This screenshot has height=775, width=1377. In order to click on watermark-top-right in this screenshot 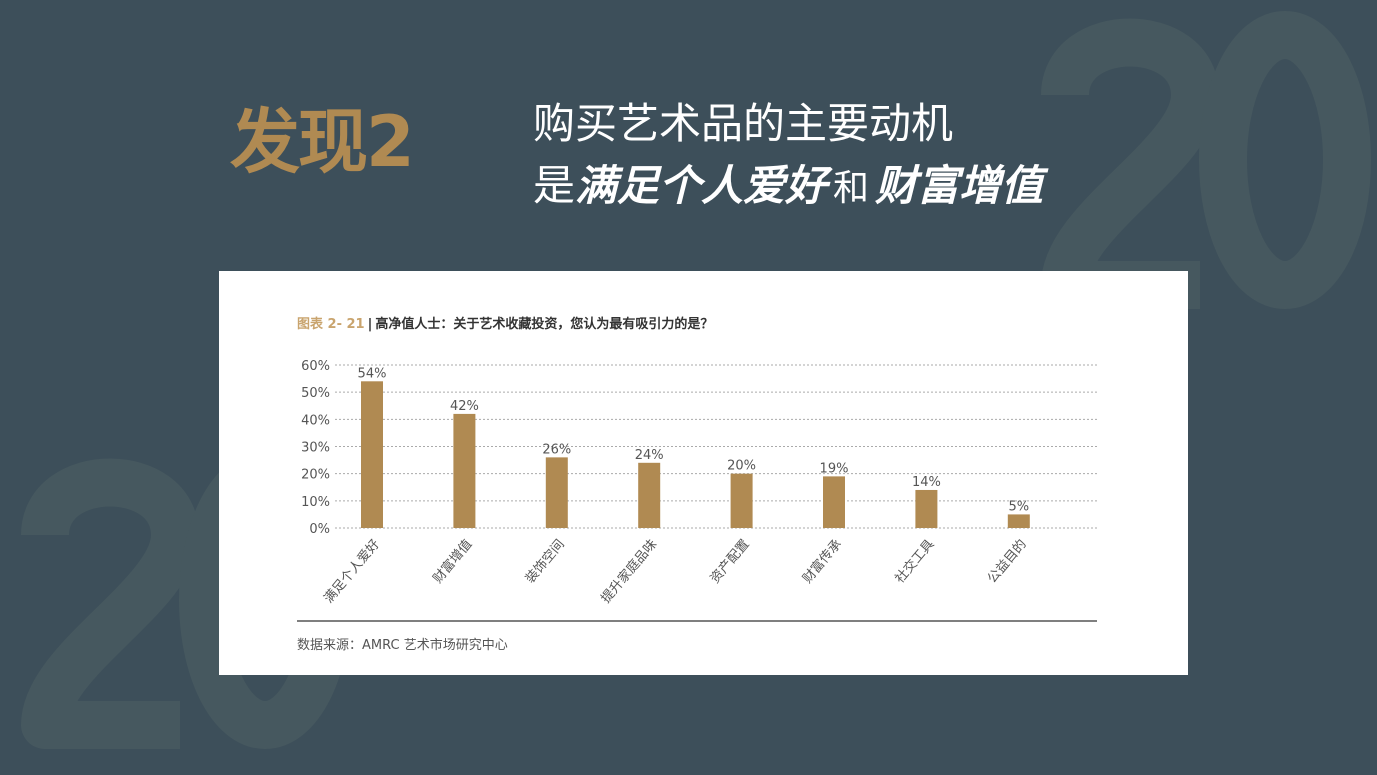, I will do `click(1206, 160)`.